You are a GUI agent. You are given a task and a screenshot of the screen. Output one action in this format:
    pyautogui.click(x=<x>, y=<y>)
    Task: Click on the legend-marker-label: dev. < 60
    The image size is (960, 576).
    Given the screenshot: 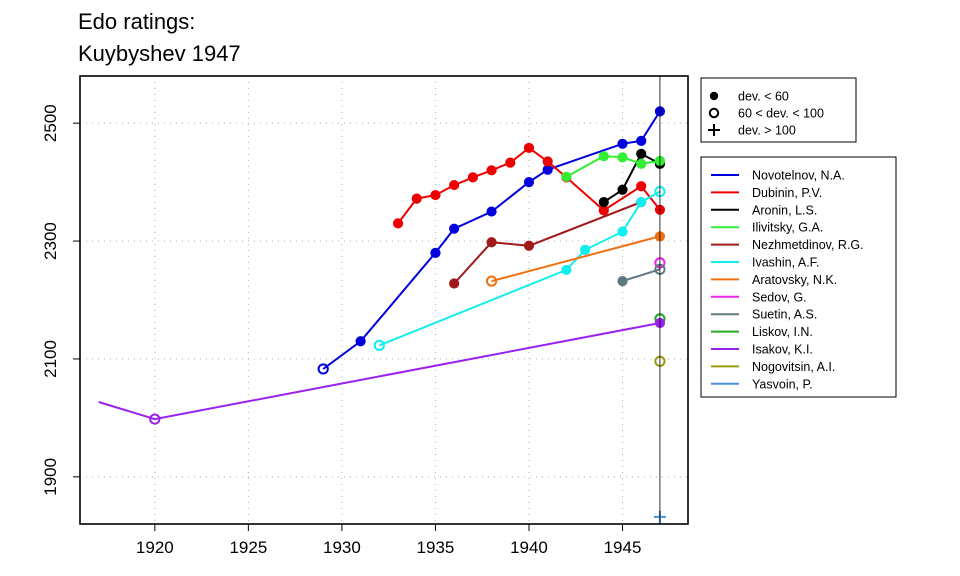 What is the action you would take?
    pyautogui.click(x=763, y=97)
    